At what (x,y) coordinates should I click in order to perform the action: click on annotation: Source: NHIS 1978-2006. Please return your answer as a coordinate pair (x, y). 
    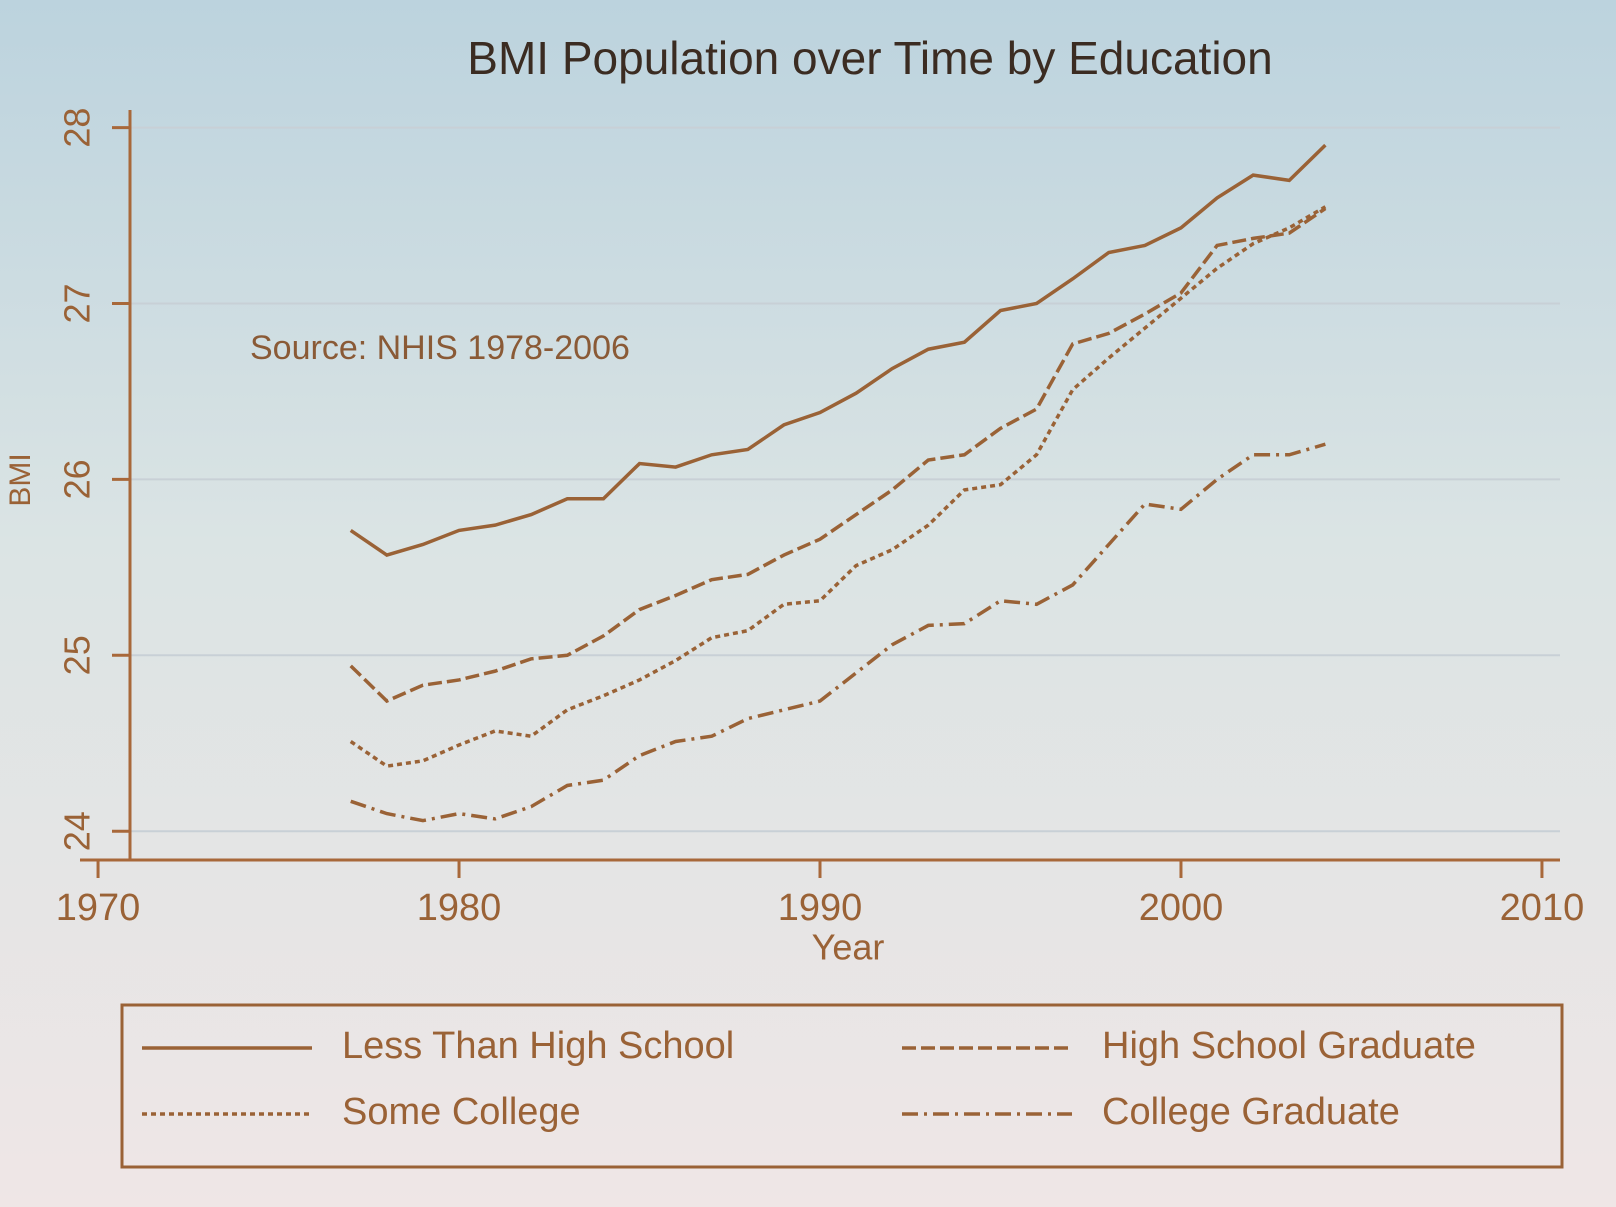
    Looking at the image, I should click on (440, 348).